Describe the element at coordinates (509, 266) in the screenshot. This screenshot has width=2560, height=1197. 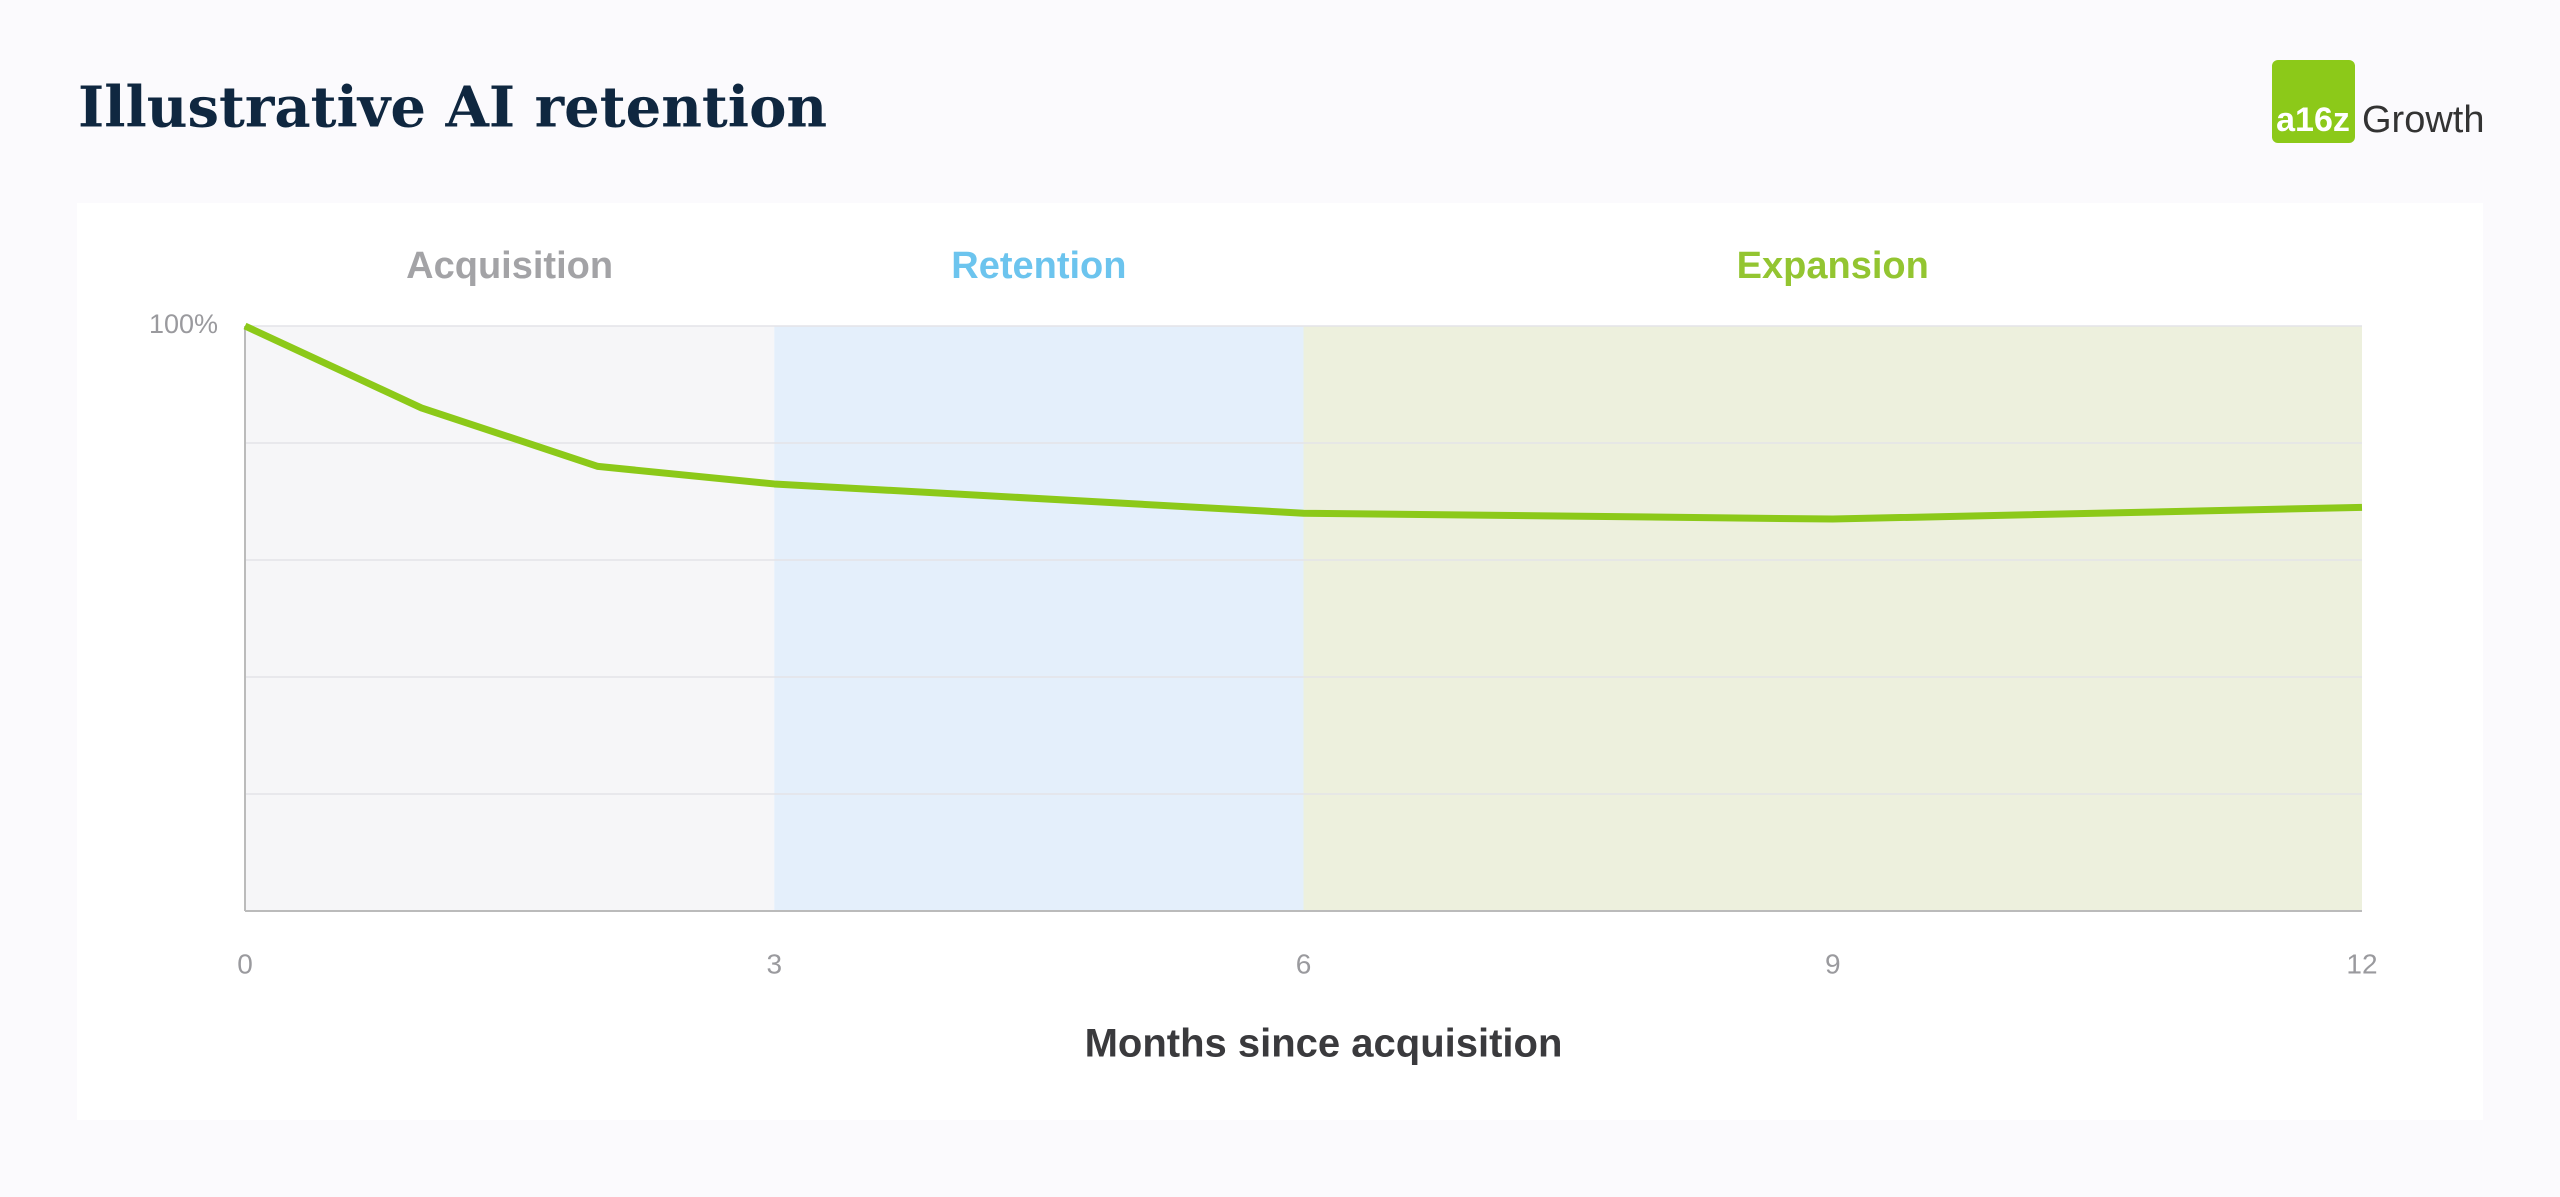
I see `region-label: Acquisition` at that location.